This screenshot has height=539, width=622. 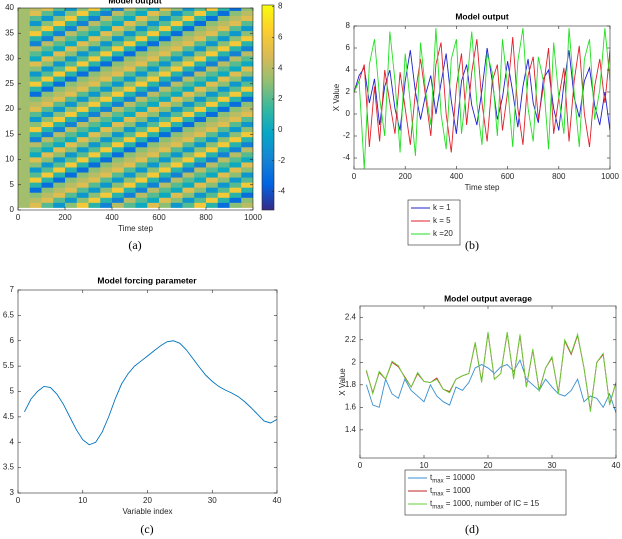 I want to click on legend-label: tmax = 1000, number of IC = 15, so click(x=485, y=504).